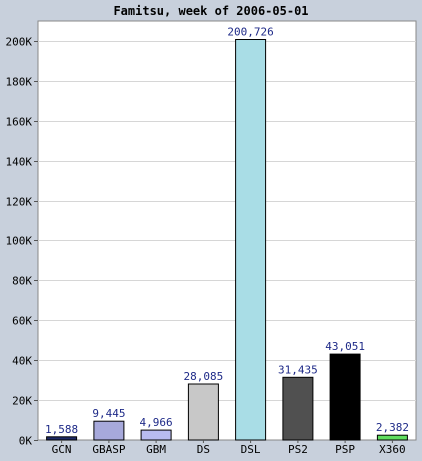 This screenshot has height=461, width=422. I want to click on y-tick-label: 100K, so click(19, 241).